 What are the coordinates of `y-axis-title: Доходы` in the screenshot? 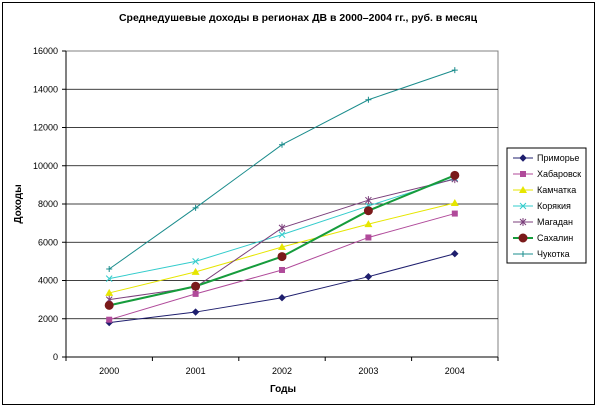 It's located at (18, 203).